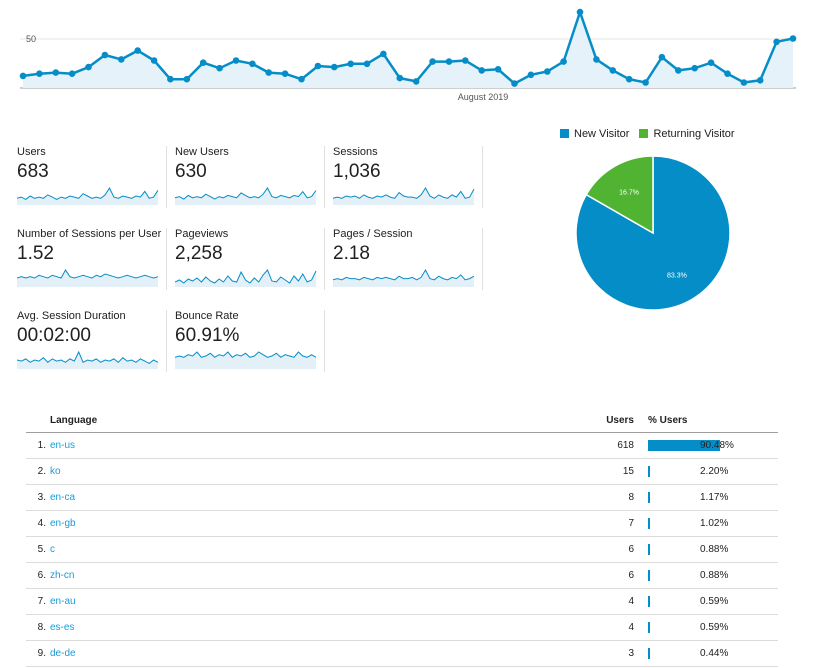 The height and width of the screenshot is (668, 826). I want to click on metric-tile: Sessions 1,036, so click(407, 175).